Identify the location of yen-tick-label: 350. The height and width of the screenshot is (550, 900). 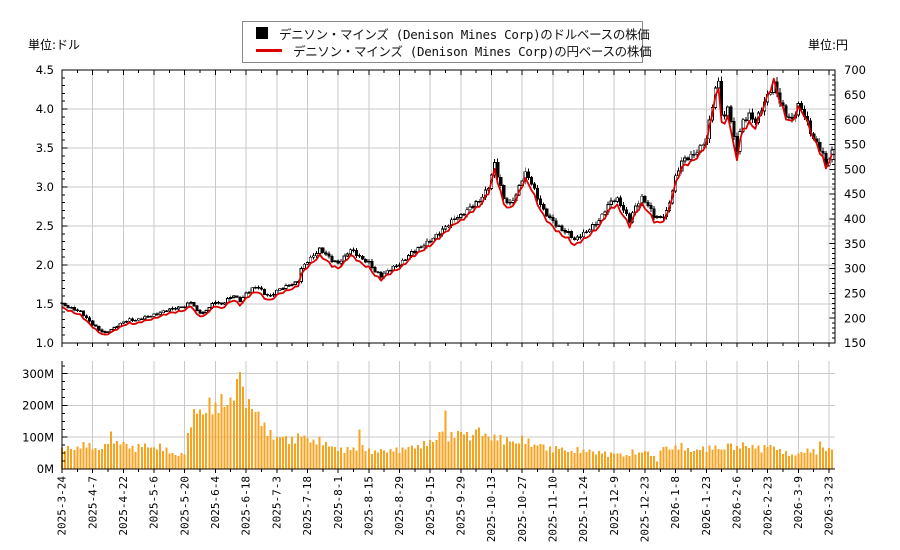
(855, 244).